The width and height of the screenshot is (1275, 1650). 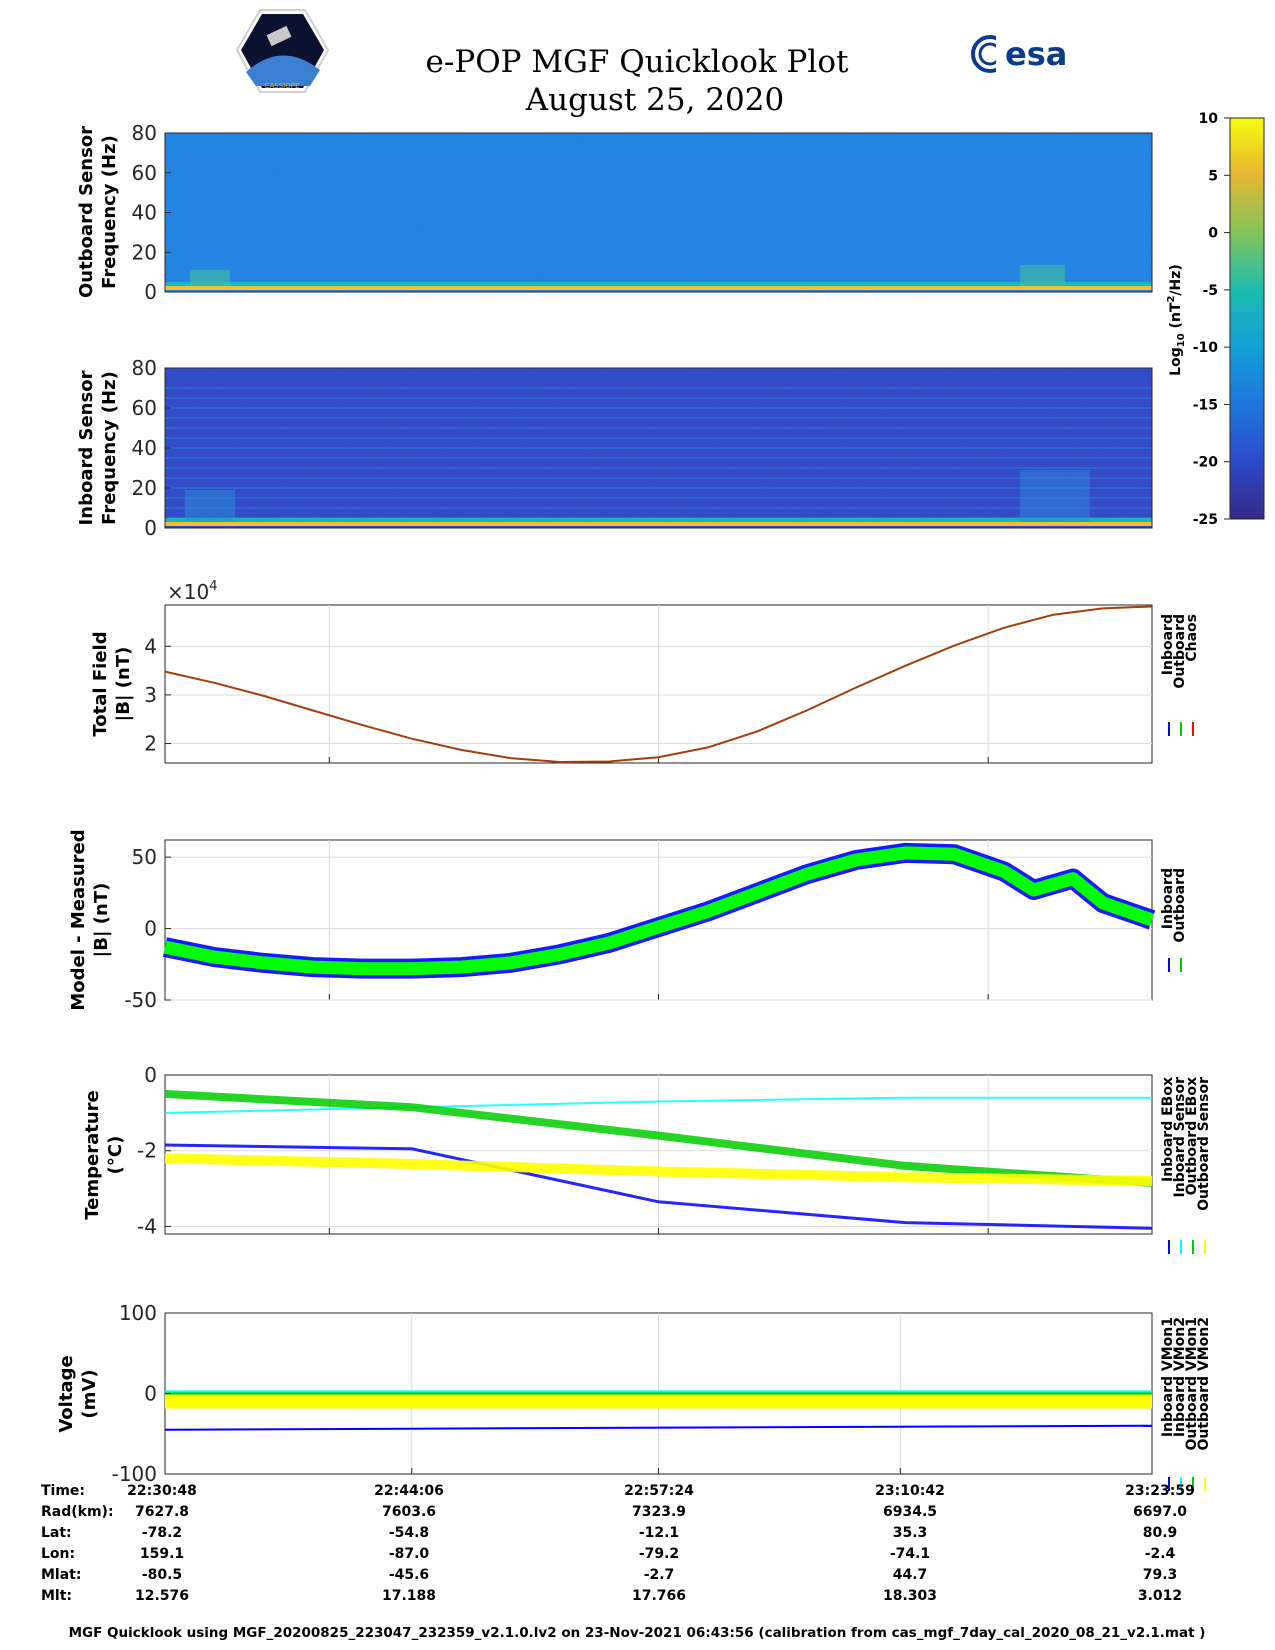 I want to click on table-cell: 3.012, so click(x=1160, y=1596).